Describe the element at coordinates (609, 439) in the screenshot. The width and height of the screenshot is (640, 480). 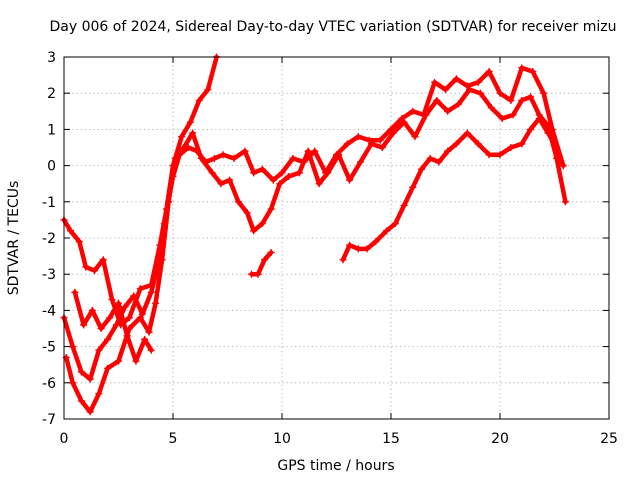
I see `x-tick-label: 25` at that location.